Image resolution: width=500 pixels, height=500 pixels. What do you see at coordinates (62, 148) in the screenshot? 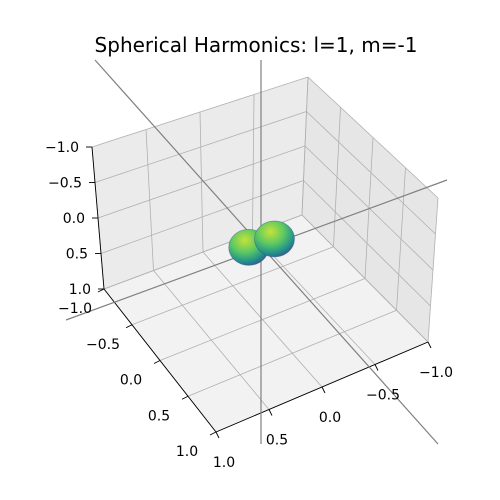
I see `z-tick-label: −1.0` at bounding box center [62, 148].